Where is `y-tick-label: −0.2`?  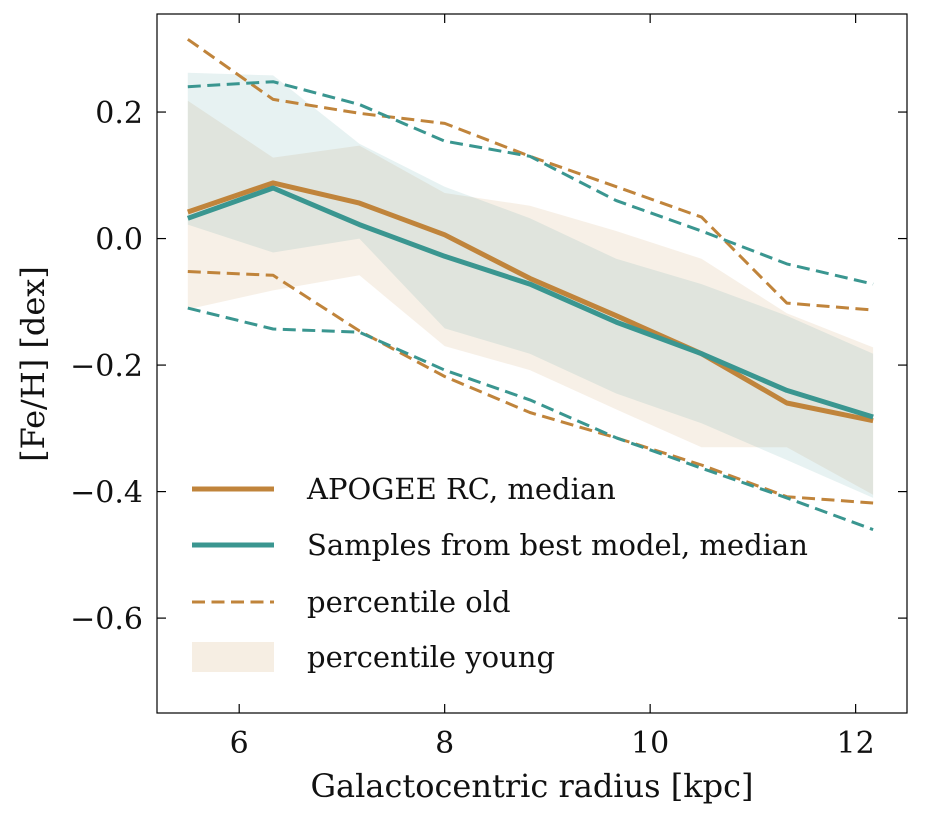 y-tick-label: −0.2 is located at coordinates (106, 366).